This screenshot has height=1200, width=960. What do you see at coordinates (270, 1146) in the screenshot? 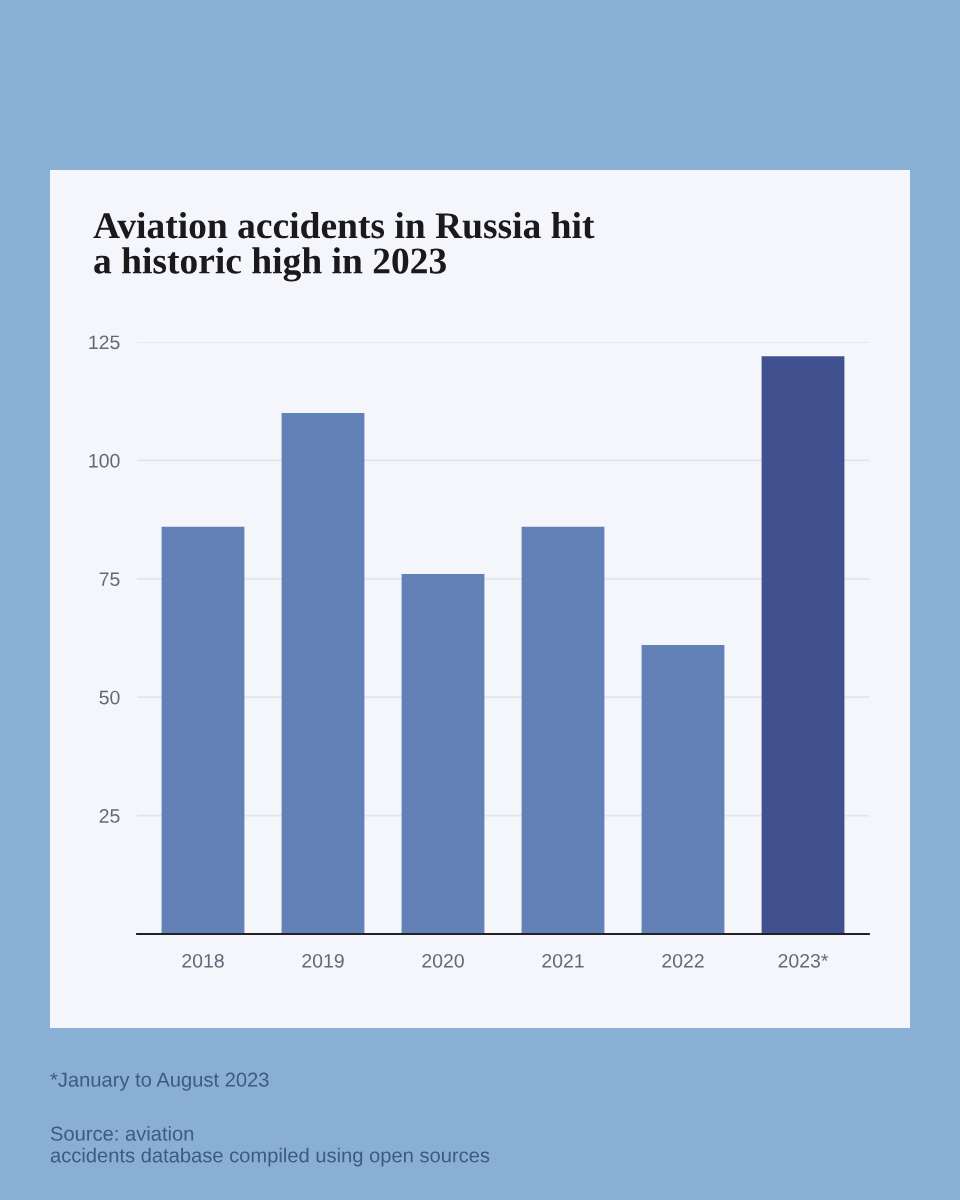
I see `source-note: Source: aviation accidents database compiled using open sources` at bounding box center [270, 1146].